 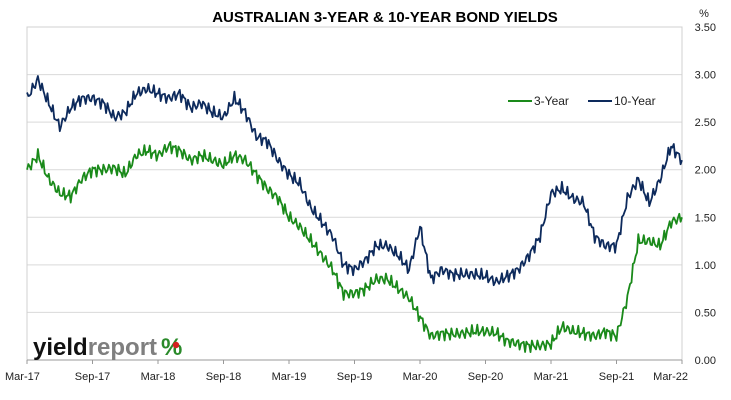 I want to click on logo-word-yield: yield, so click(x=60, y=347).